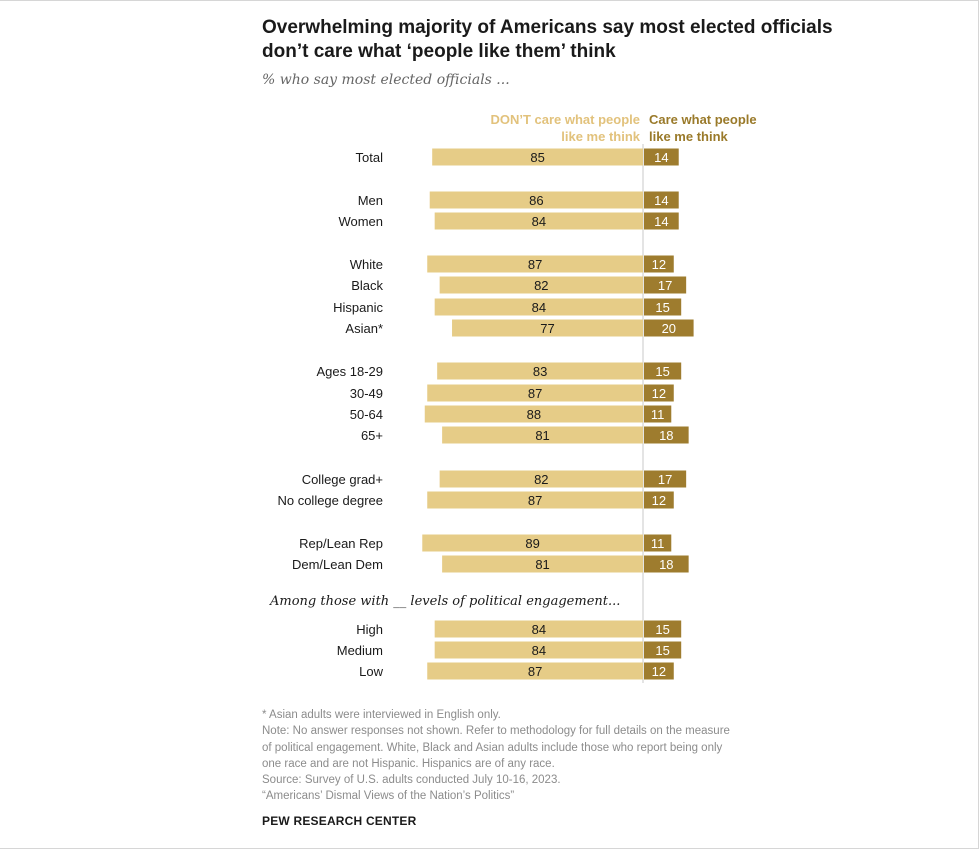  Describe the element at coordinates (600, 136) in the screenshot. I see `legend-dont-care-line-2: like me think` at that location.